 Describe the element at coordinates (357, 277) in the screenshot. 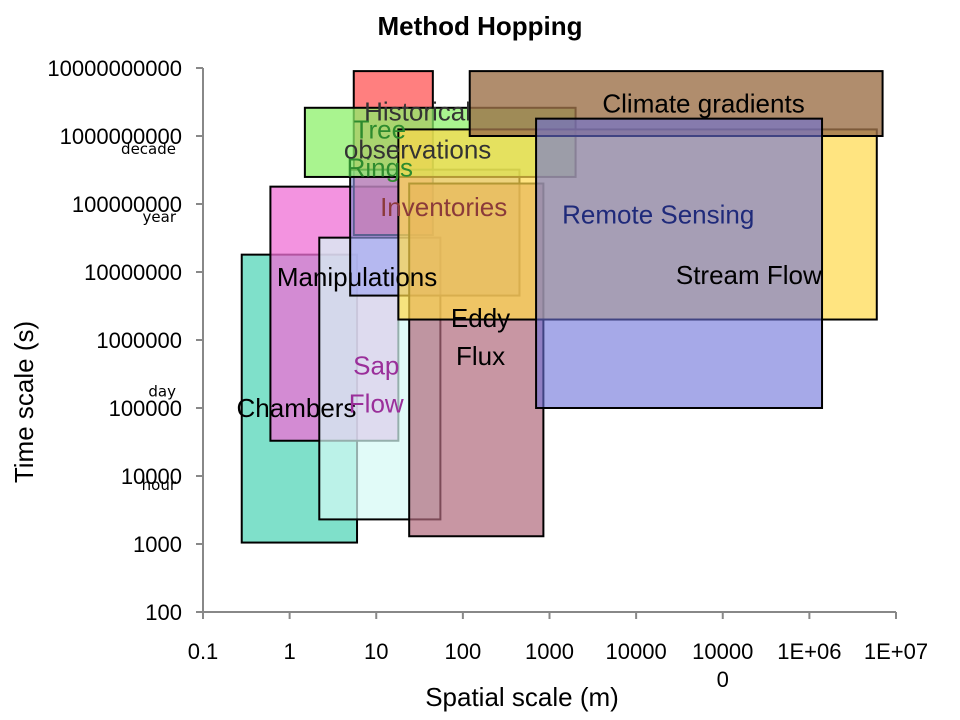

I see `label-manipulations: Manipulations` at that location.